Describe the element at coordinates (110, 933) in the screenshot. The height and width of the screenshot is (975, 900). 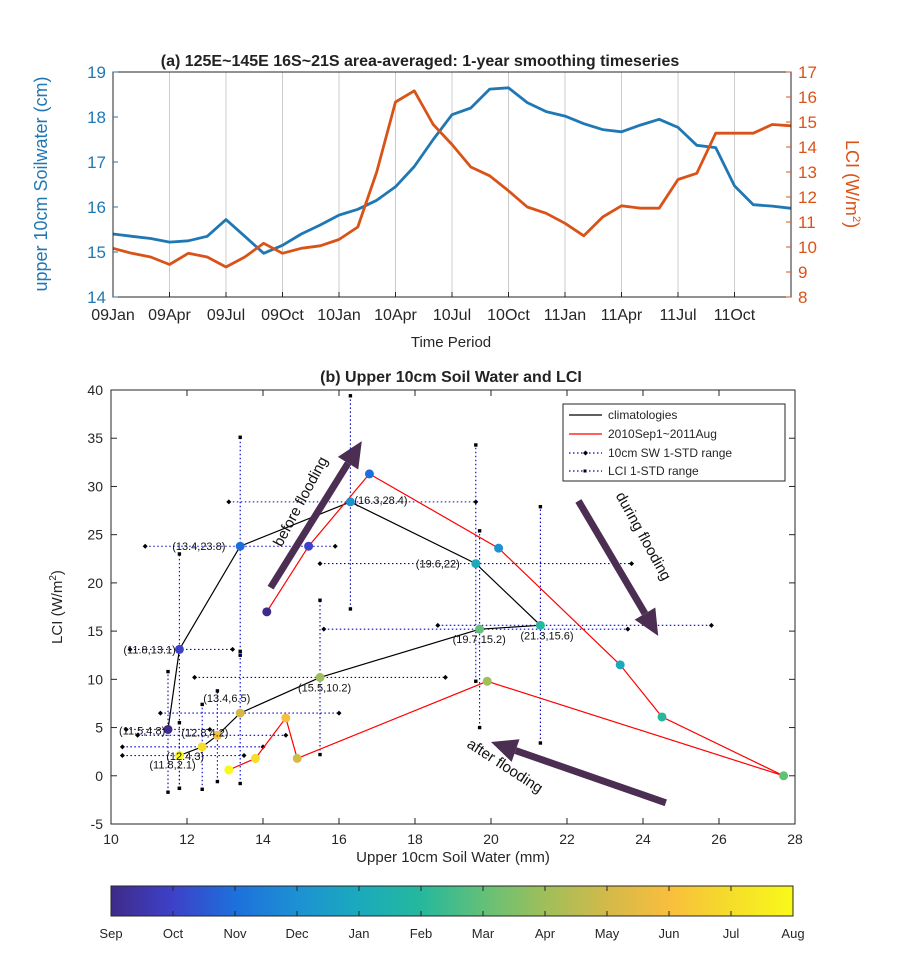
I see `colorbar-tick-label: Sep` at that location.